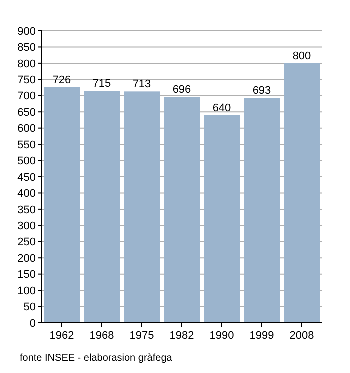 Image resolution: width=350 pixels, height=373 pixels. Describe the element at coordinates (302, 56) in the screenshot. I see `data-label: 800` at that location.